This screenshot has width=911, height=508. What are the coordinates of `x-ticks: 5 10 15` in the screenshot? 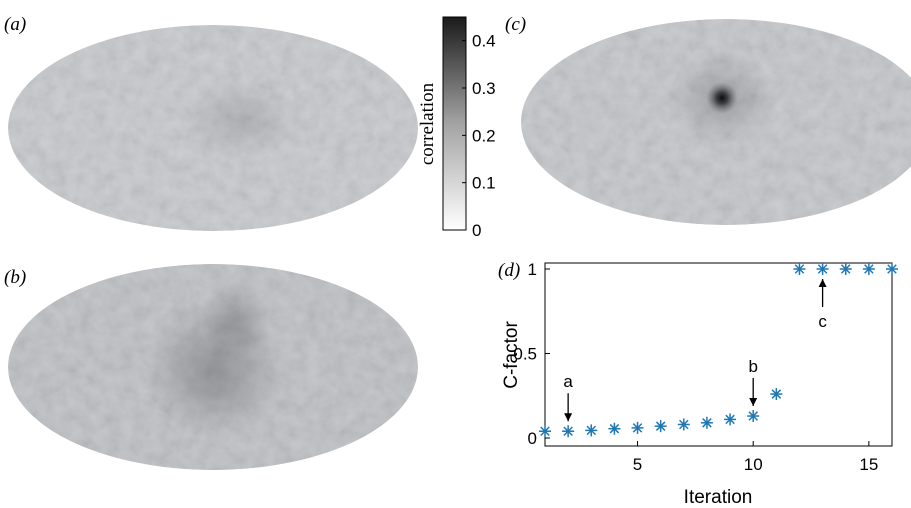 It's located at (755, 457).